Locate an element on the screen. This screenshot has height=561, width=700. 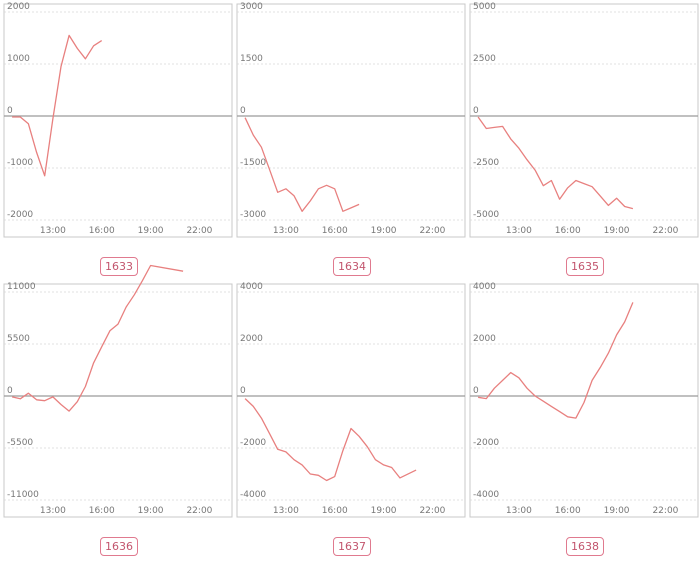
panel-label-1638: 1638 is located at coordinates (585, 546).